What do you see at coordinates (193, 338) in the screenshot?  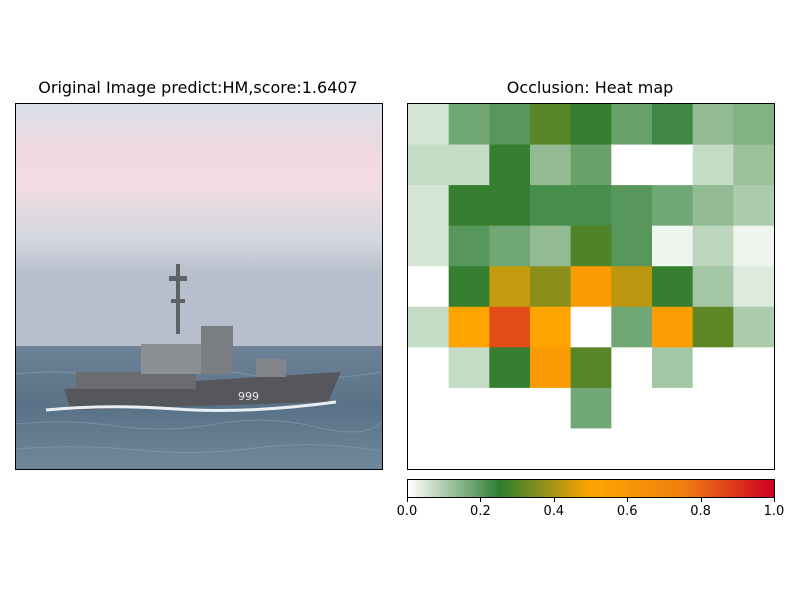 I see `ship` at bounding box center [193, 338].